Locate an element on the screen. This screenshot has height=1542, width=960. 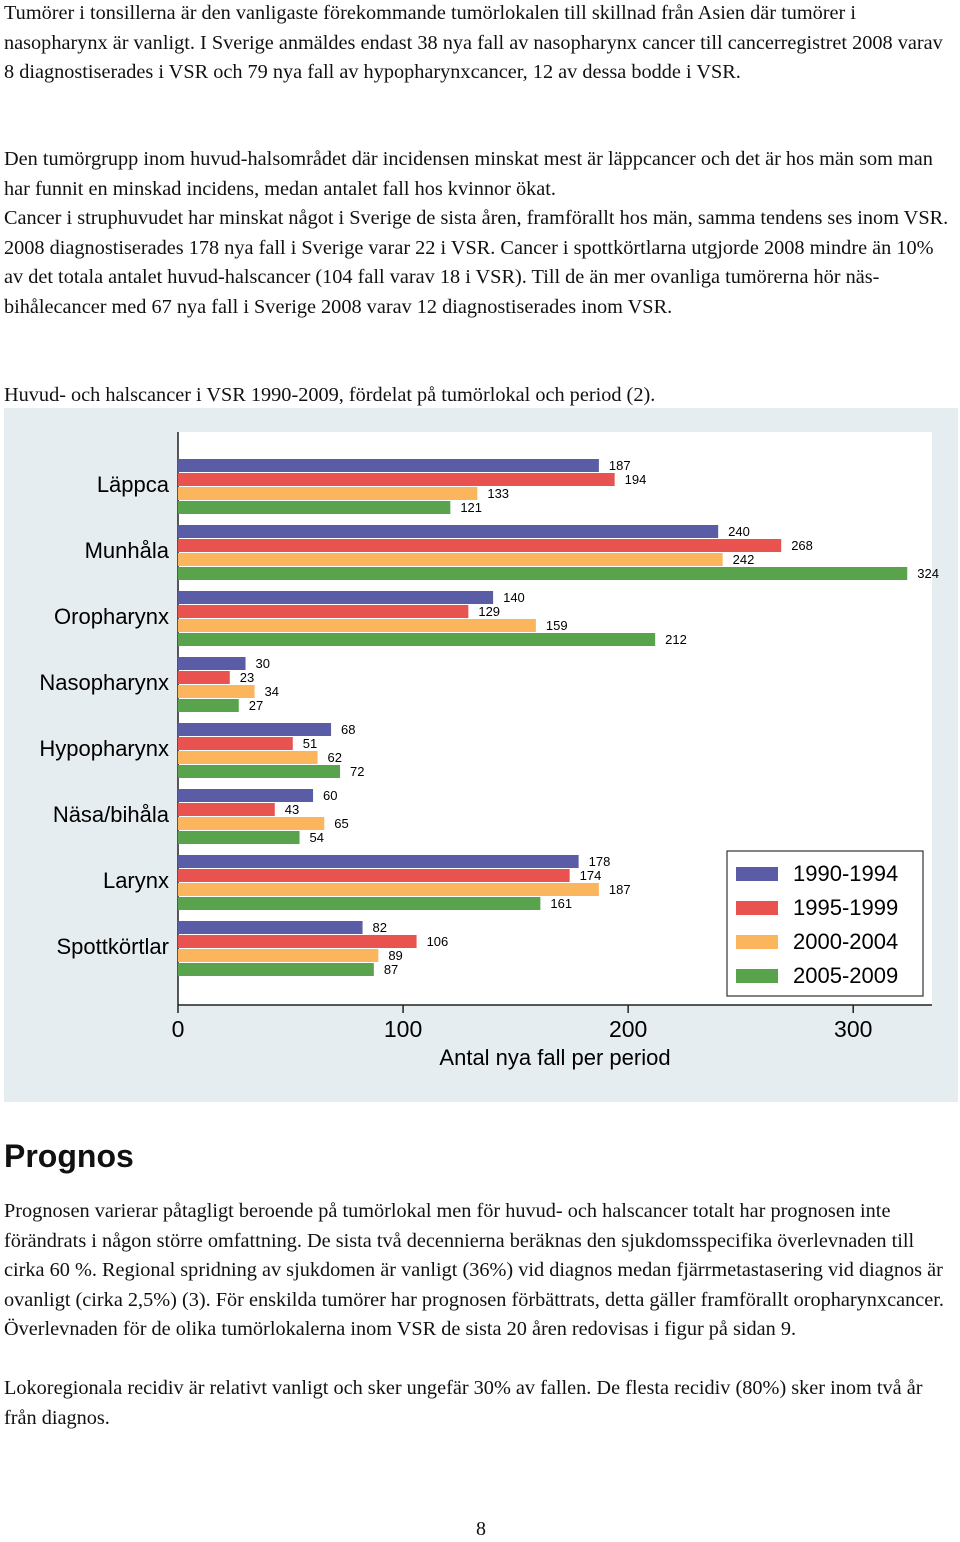
value-label: 242 is located at coordinates (744, 559).